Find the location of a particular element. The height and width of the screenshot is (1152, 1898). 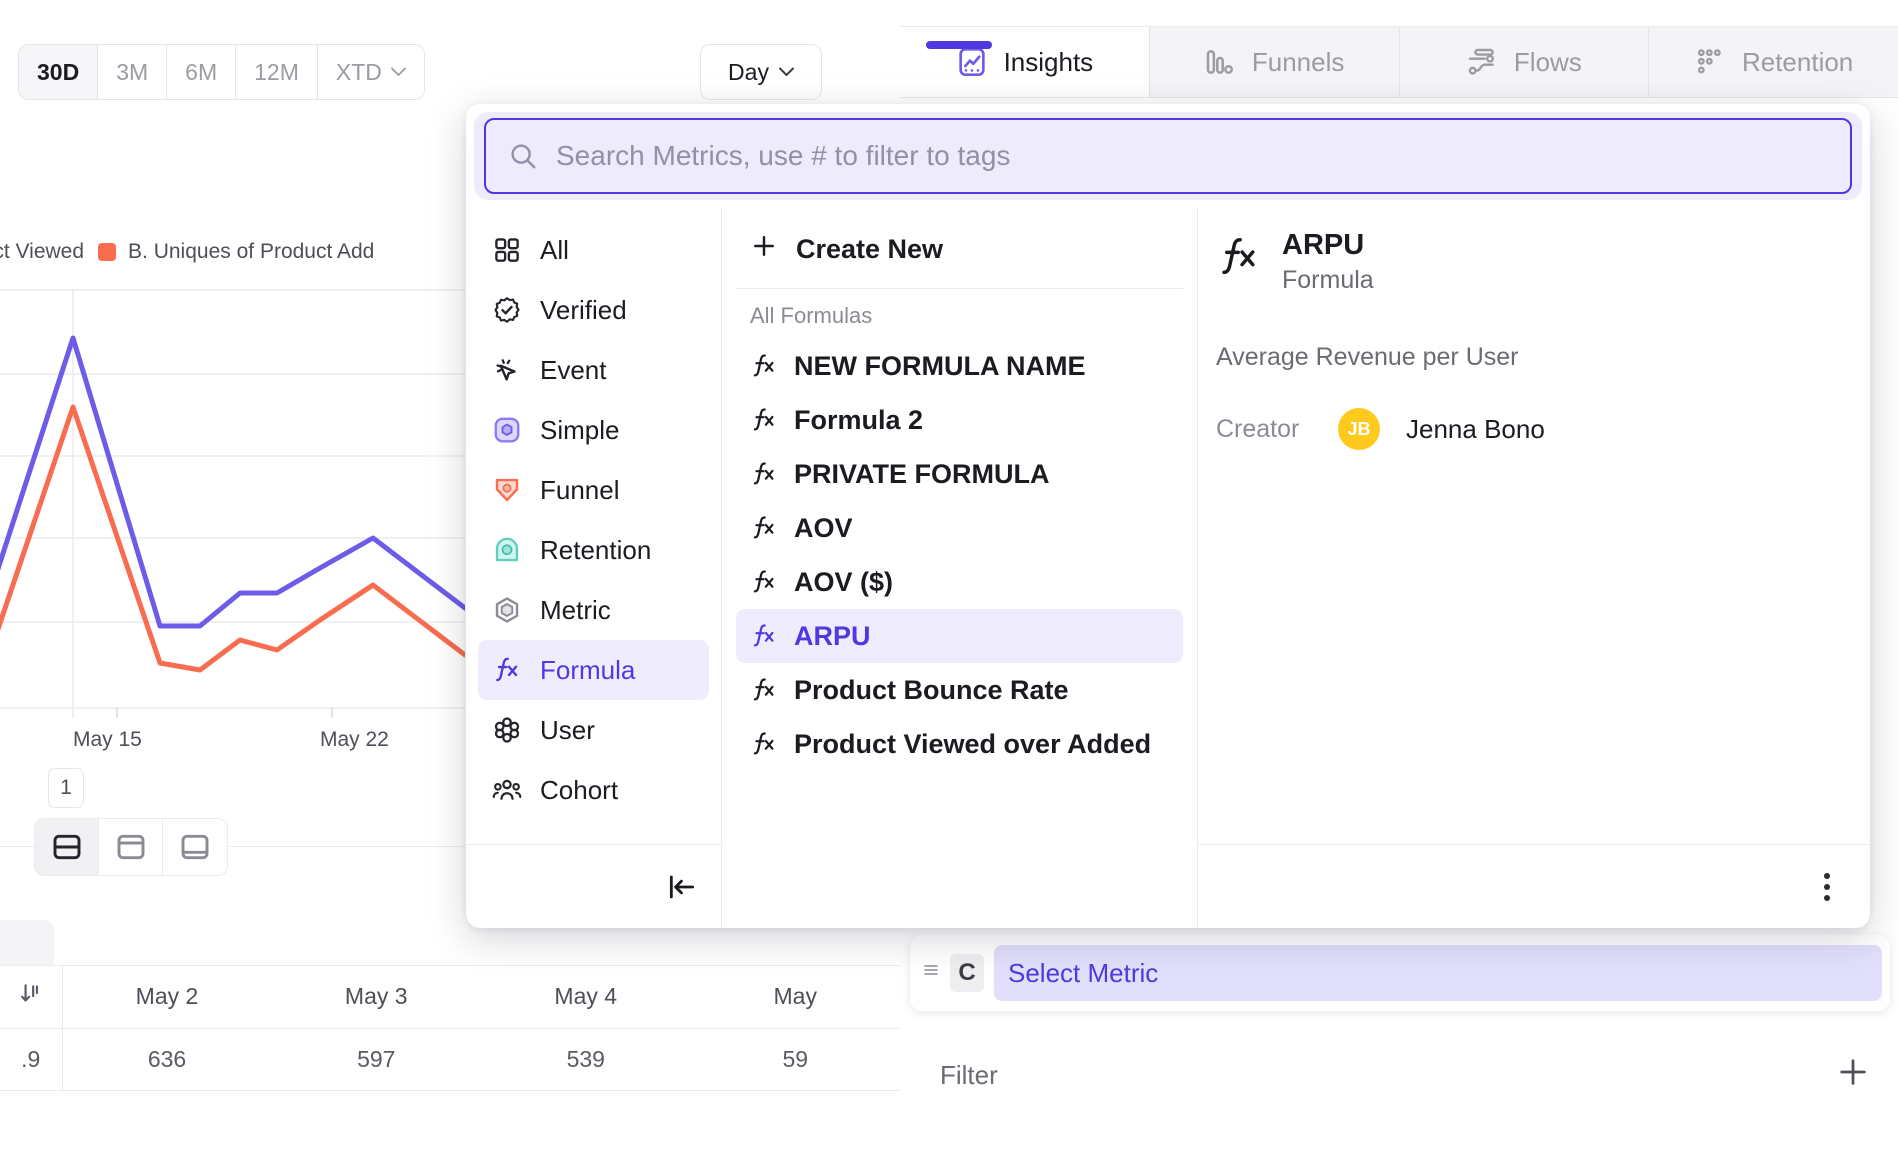

list-item-label: NEW FORMULA NAME is located at coordinates (940, 365).